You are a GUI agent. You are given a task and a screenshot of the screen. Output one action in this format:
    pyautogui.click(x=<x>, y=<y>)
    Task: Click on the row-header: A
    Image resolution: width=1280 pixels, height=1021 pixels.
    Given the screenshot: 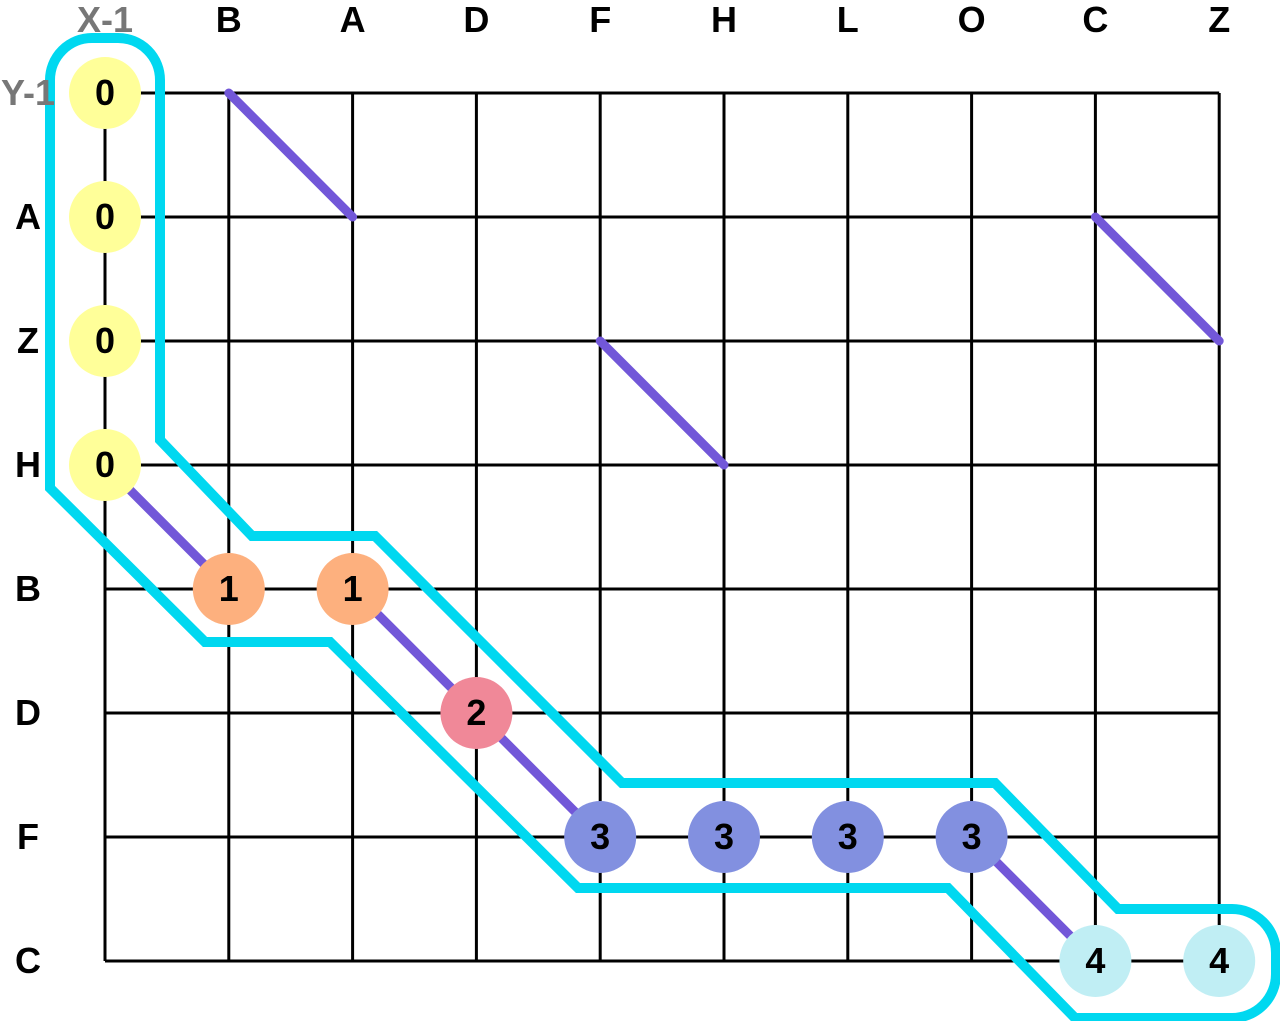 What is the action you would take?
    pyautogui.click(x=28, y=216)
    